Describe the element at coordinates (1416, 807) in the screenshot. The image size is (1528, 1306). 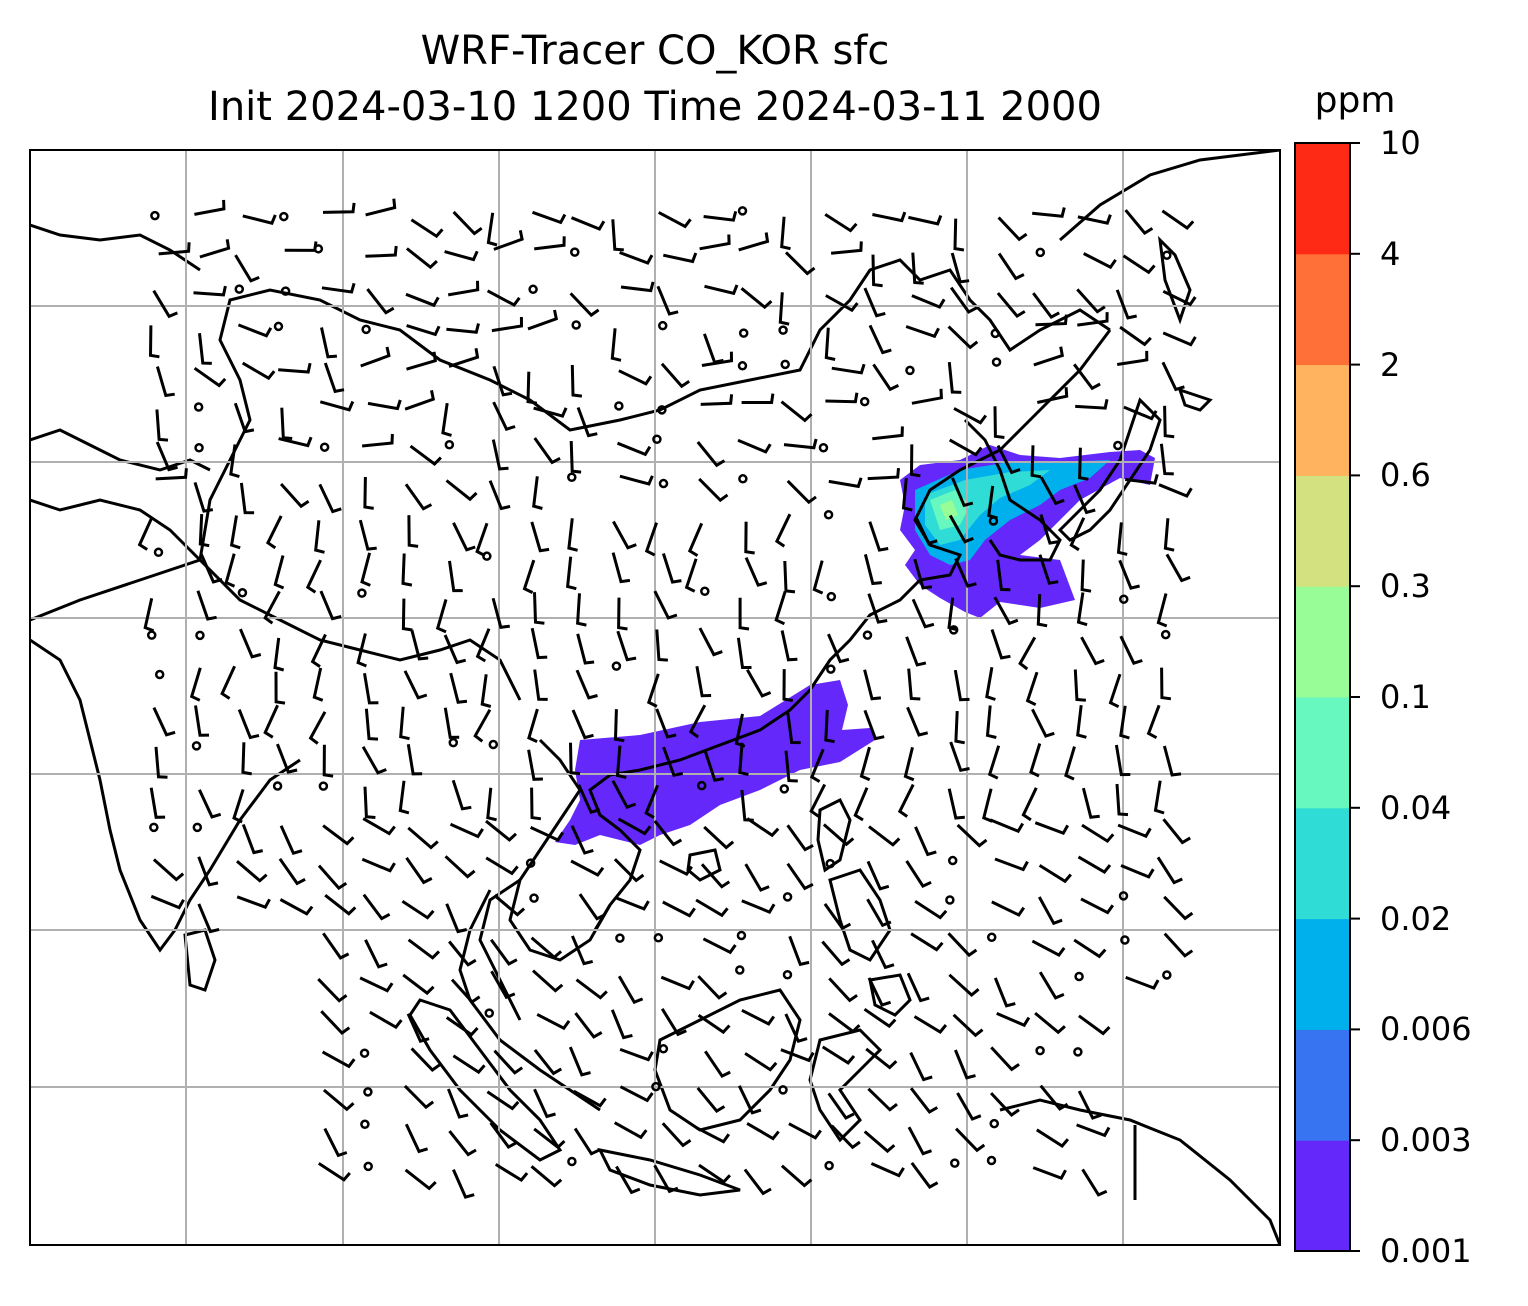
I see `colorbar-tick-label: 0.04` at that location.